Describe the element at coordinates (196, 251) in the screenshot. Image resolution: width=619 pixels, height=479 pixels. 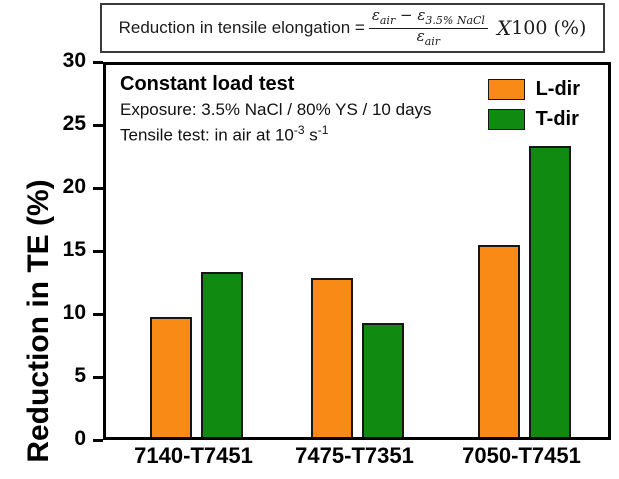
I see `bar-group-7140-T7451` at that location.